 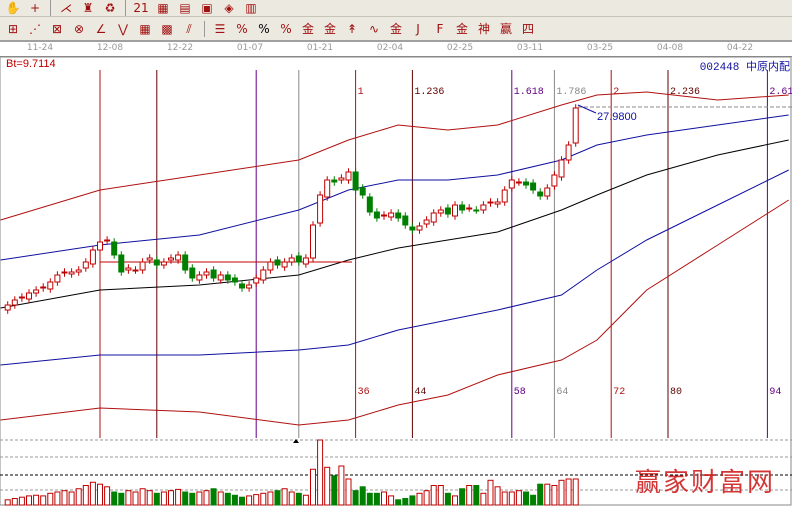 What do you see at coordinates (705, 483) in the screenshot?
I see `watermark: 赢家财富网` at bounding box center [705, 483].